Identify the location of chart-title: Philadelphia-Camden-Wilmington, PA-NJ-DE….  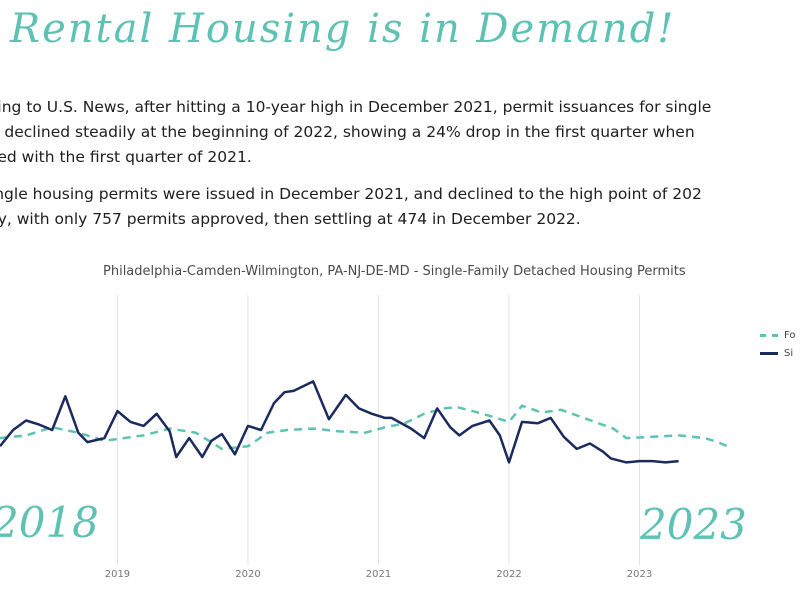
(394, 271).